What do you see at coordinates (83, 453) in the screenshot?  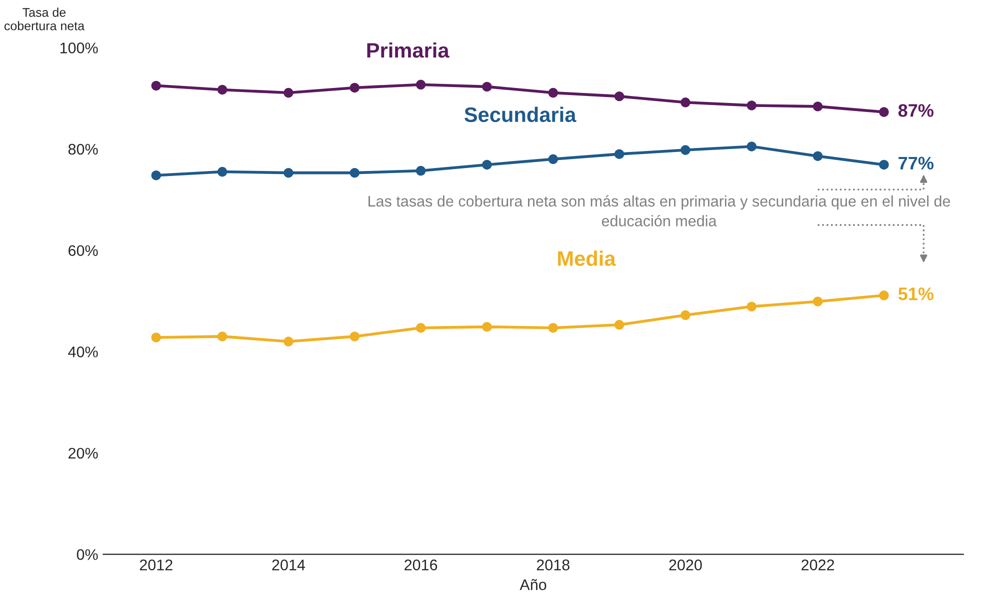 I see `y-tick-label: 20%` at bounding box center [83, 453].